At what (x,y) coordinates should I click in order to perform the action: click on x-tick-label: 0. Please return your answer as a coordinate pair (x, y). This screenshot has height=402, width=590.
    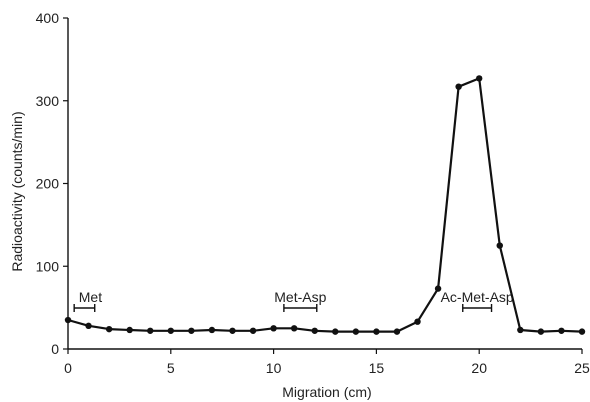
    Looking at the image, I should click on (68, 368).